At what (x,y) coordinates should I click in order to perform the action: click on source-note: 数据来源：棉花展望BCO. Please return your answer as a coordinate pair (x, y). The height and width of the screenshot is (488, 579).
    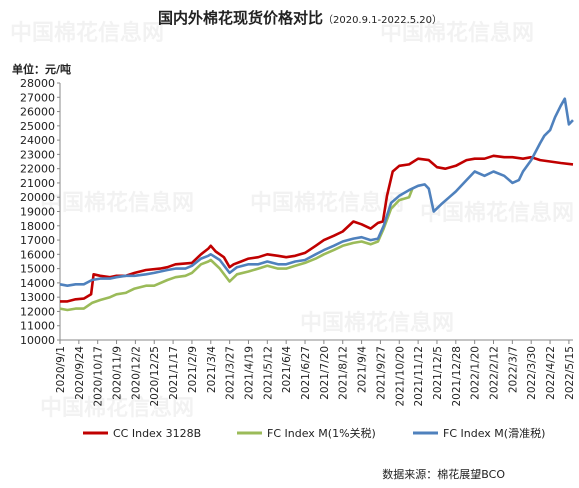
    Looking at the image, I should click on (443, 474).